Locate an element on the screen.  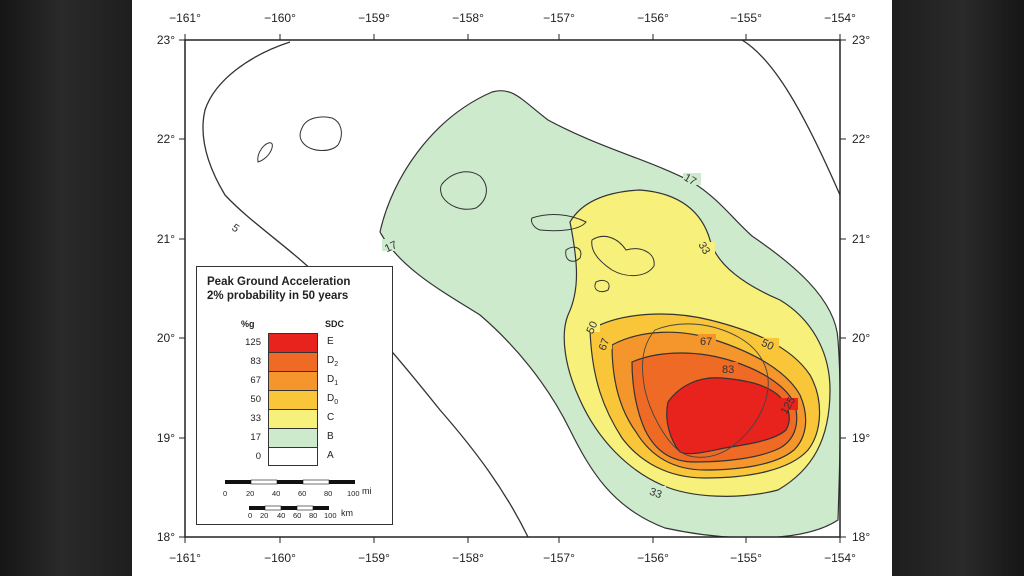
legend-swatch-d1 is located at coordinates (293, 380).